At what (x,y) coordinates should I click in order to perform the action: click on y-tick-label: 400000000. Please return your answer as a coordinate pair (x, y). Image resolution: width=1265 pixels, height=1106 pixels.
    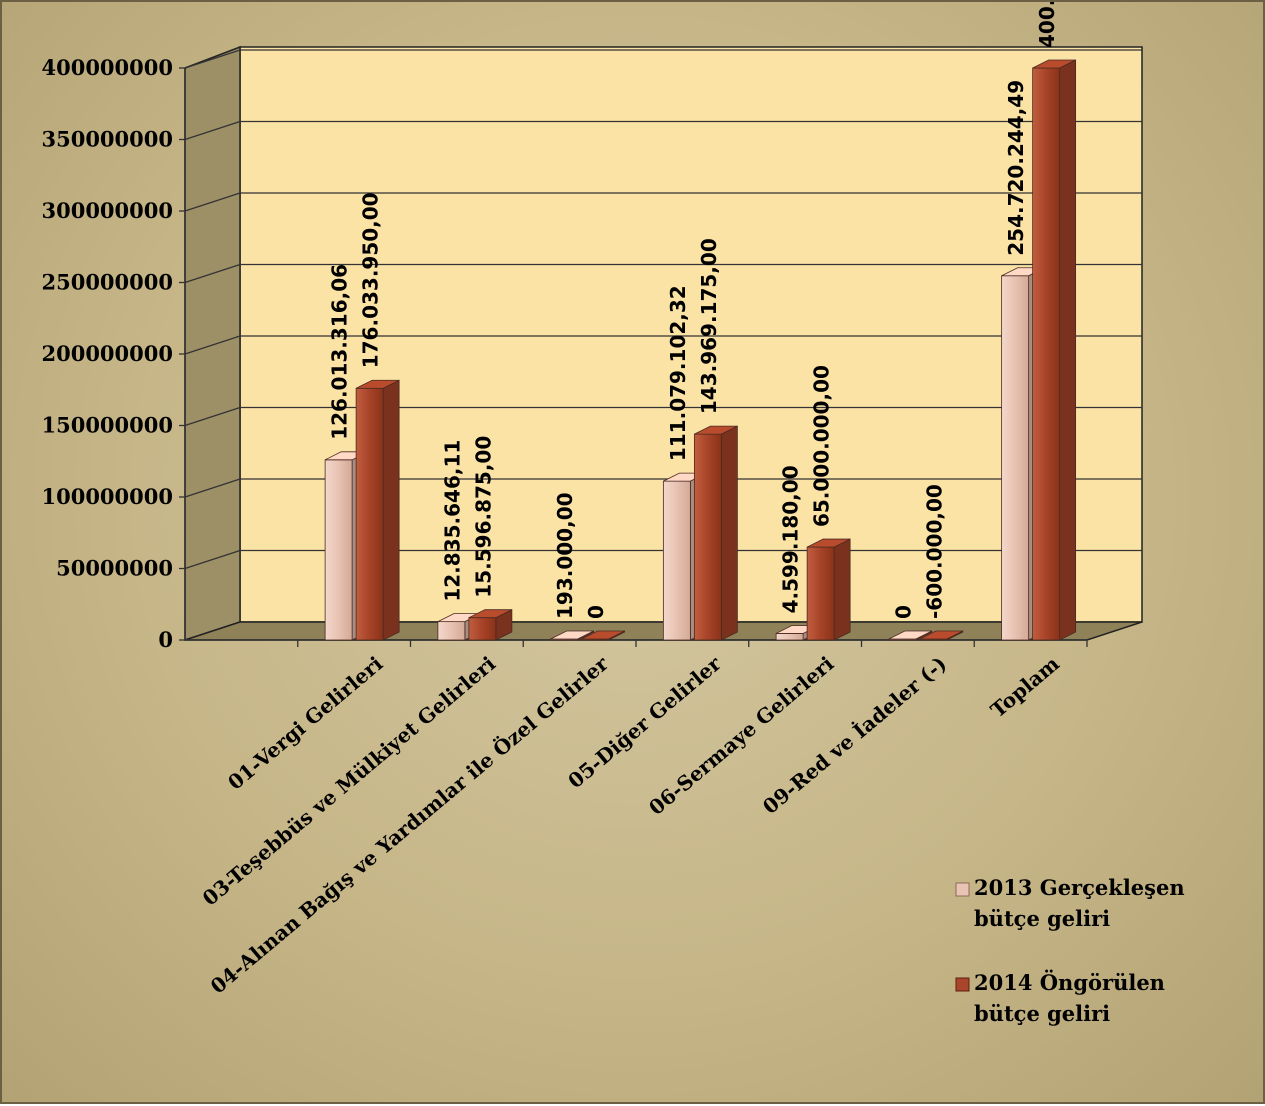
    Looking at the image, I should click on (107, 67).